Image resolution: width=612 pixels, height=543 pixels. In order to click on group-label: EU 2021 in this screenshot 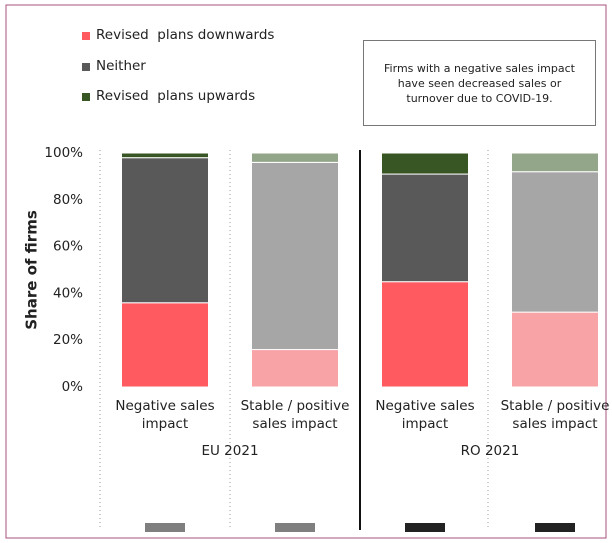, I will do `click(230, 451)`.